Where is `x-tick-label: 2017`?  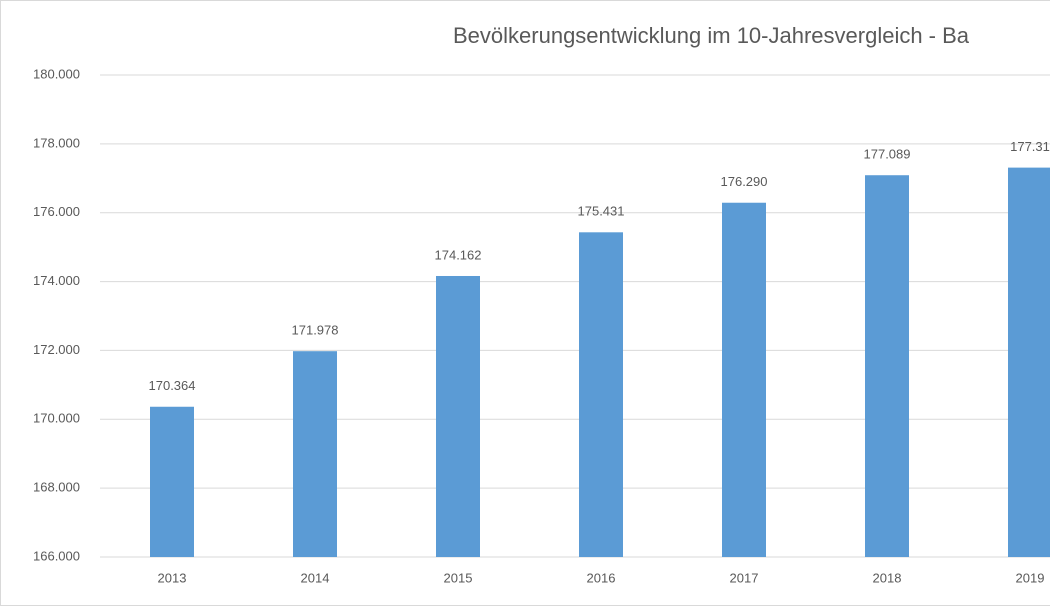 x-tick-label: 2017 is located at coordinates (744, 577).